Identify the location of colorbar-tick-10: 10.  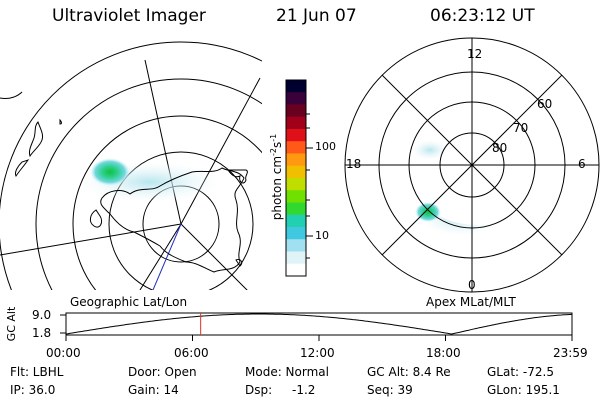
(322, 235).